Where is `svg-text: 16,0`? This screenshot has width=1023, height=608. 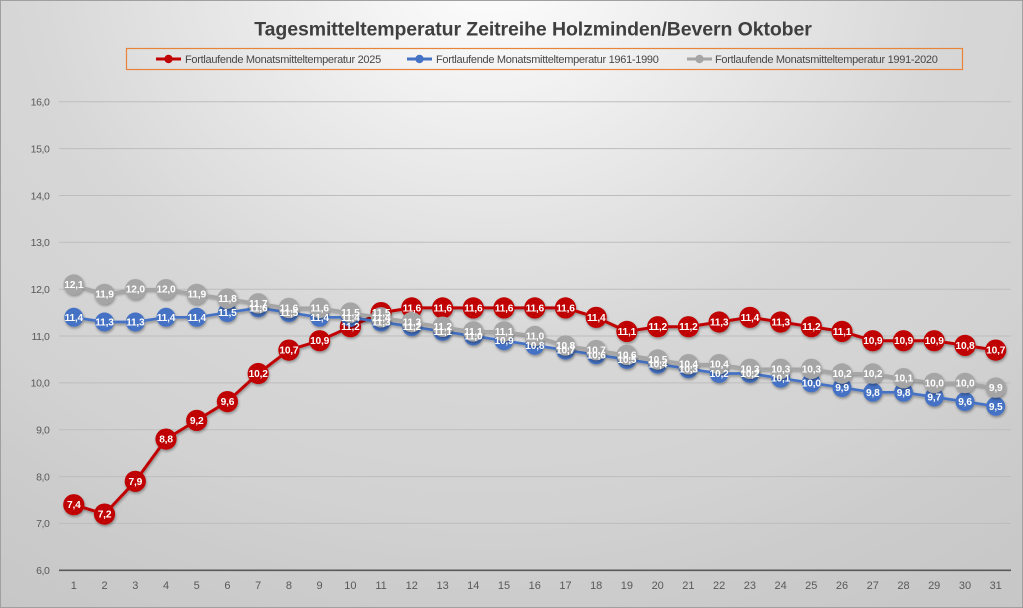 svg-text: 16,0 is located at coordinates (40, 103).